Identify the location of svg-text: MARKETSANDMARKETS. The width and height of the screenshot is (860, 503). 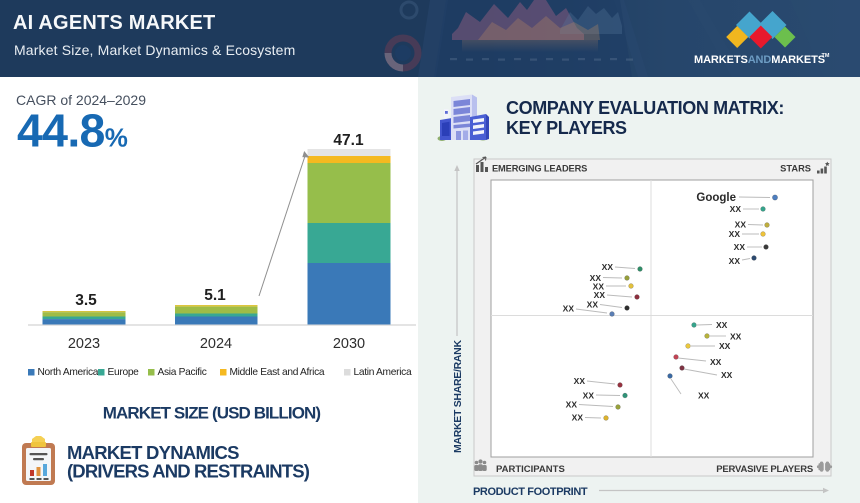
(759, 60).